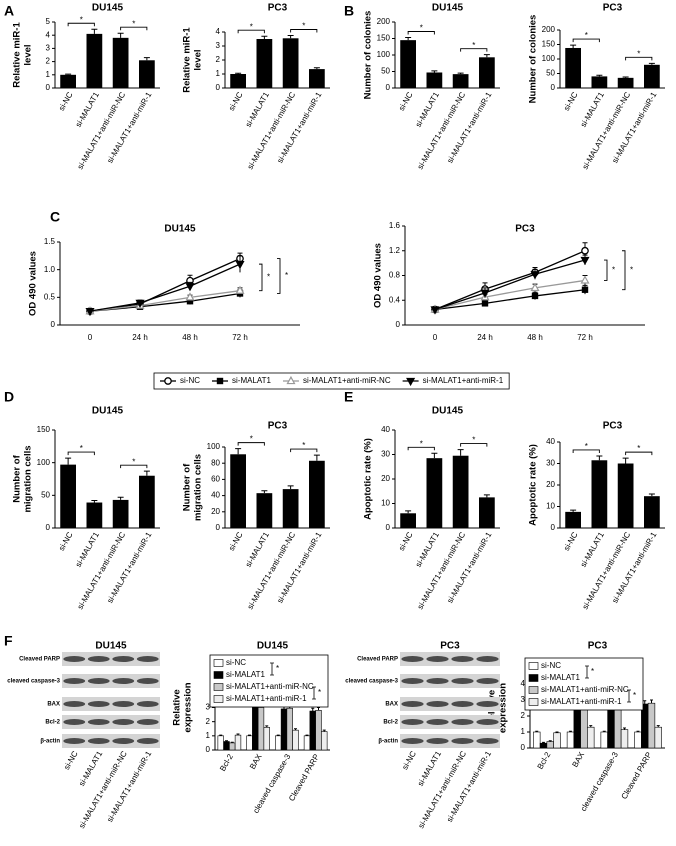  What do you see at coordinates (188, 707) in the screenshot?
I see `y-axis-label: expression` at bounding box center [188, 707].